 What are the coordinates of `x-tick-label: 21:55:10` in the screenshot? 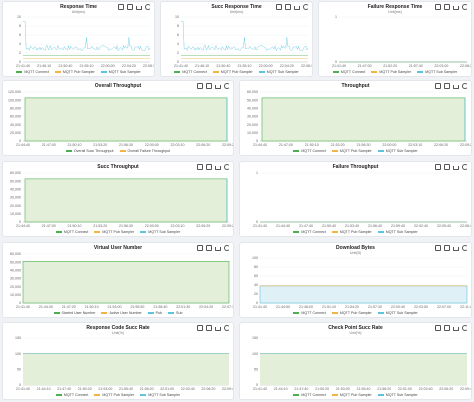 It's located at (87, 66).